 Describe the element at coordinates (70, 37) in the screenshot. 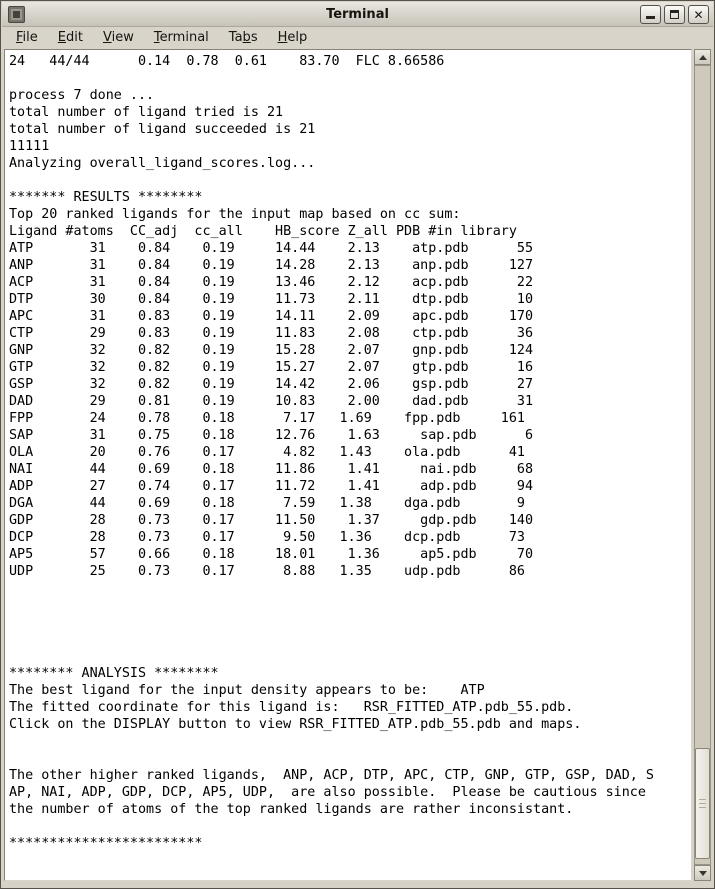

I see `menu-edit: Edit` at that location.